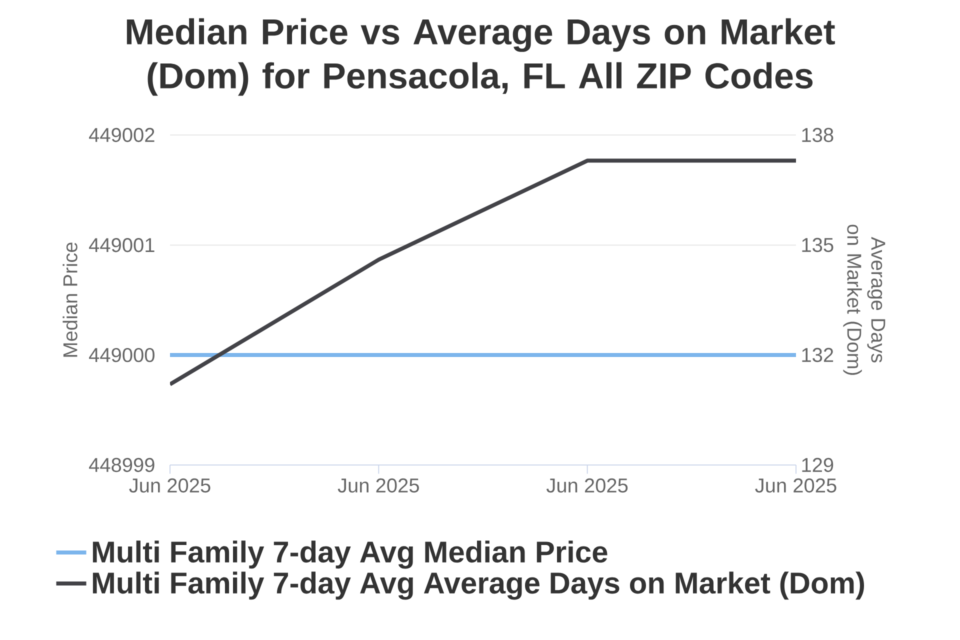  Describe the element at coordinates (864, 299) in the screenshot. I see `y2-axis-title: Average Days on Market (Dom)` at that location.